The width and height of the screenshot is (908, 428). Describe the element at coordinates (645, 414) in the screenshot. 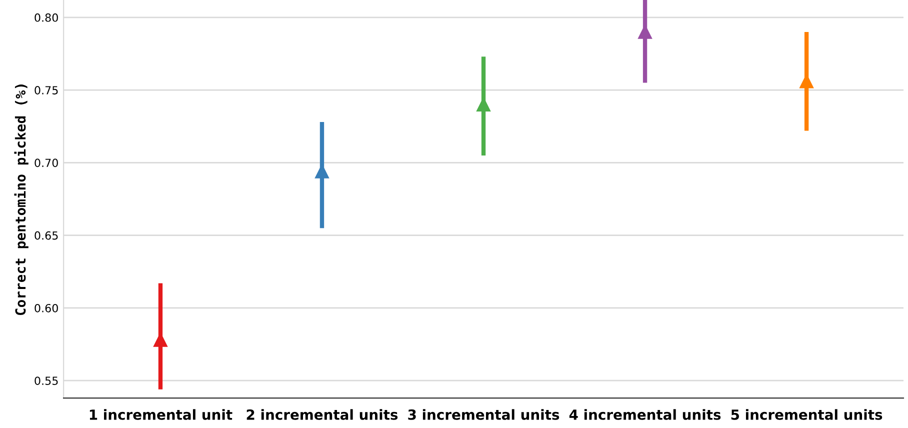

I see `x-tick-label: 4 incremental units` at that location.